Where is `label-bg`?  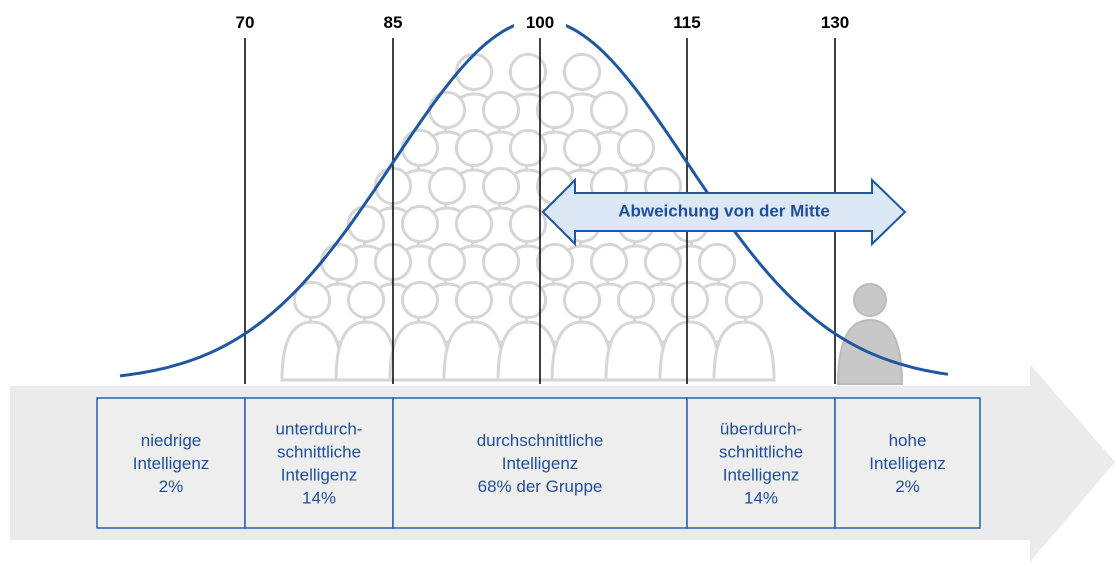 label-bg is located at coordinates (540, 21).